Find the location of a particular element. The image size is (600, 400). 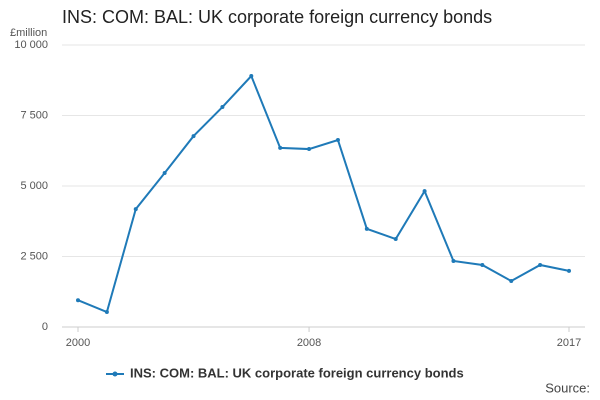

x-tick-label: 2017 is located at coordinates (569, 343).